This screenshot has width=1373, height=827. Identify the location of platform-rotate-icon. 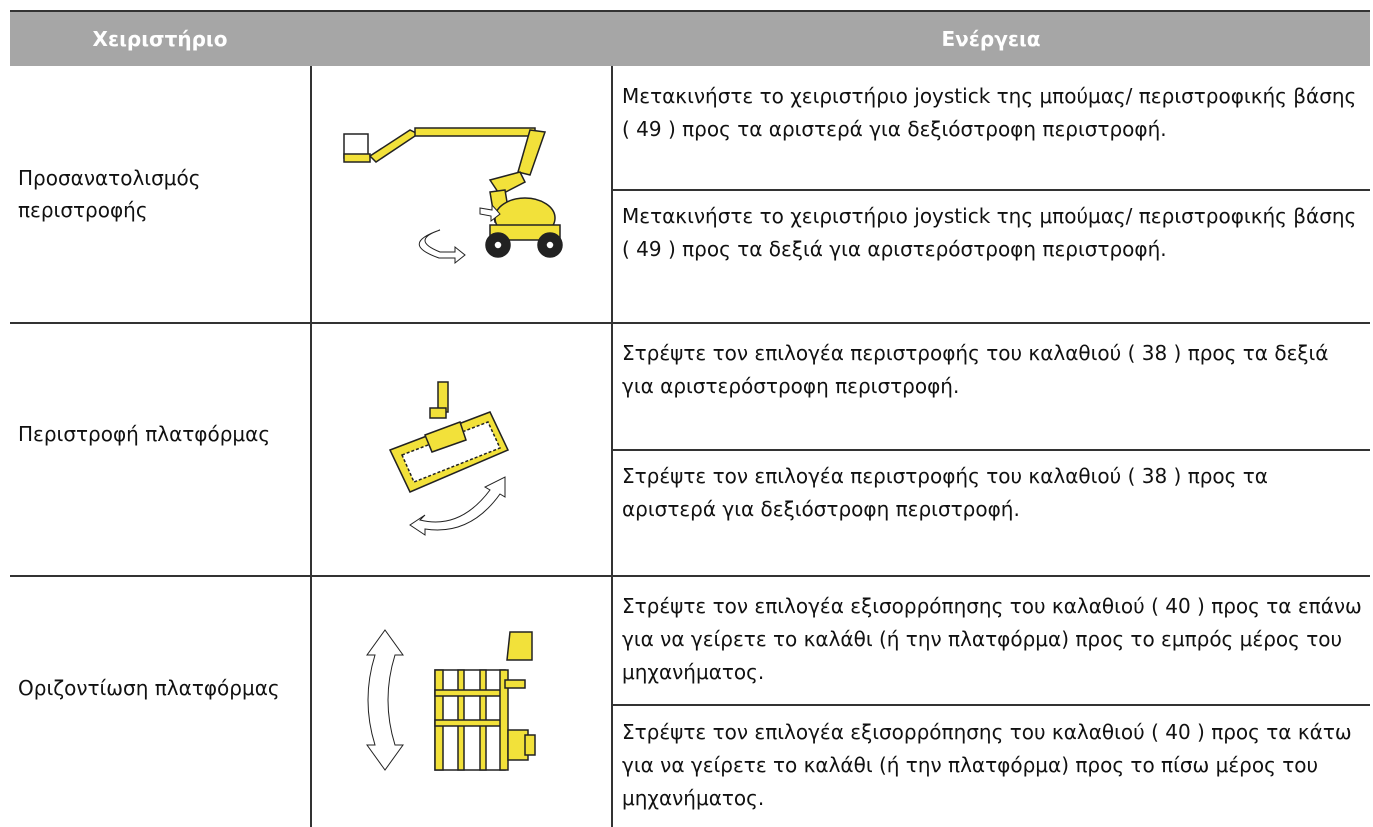
(449, 458).